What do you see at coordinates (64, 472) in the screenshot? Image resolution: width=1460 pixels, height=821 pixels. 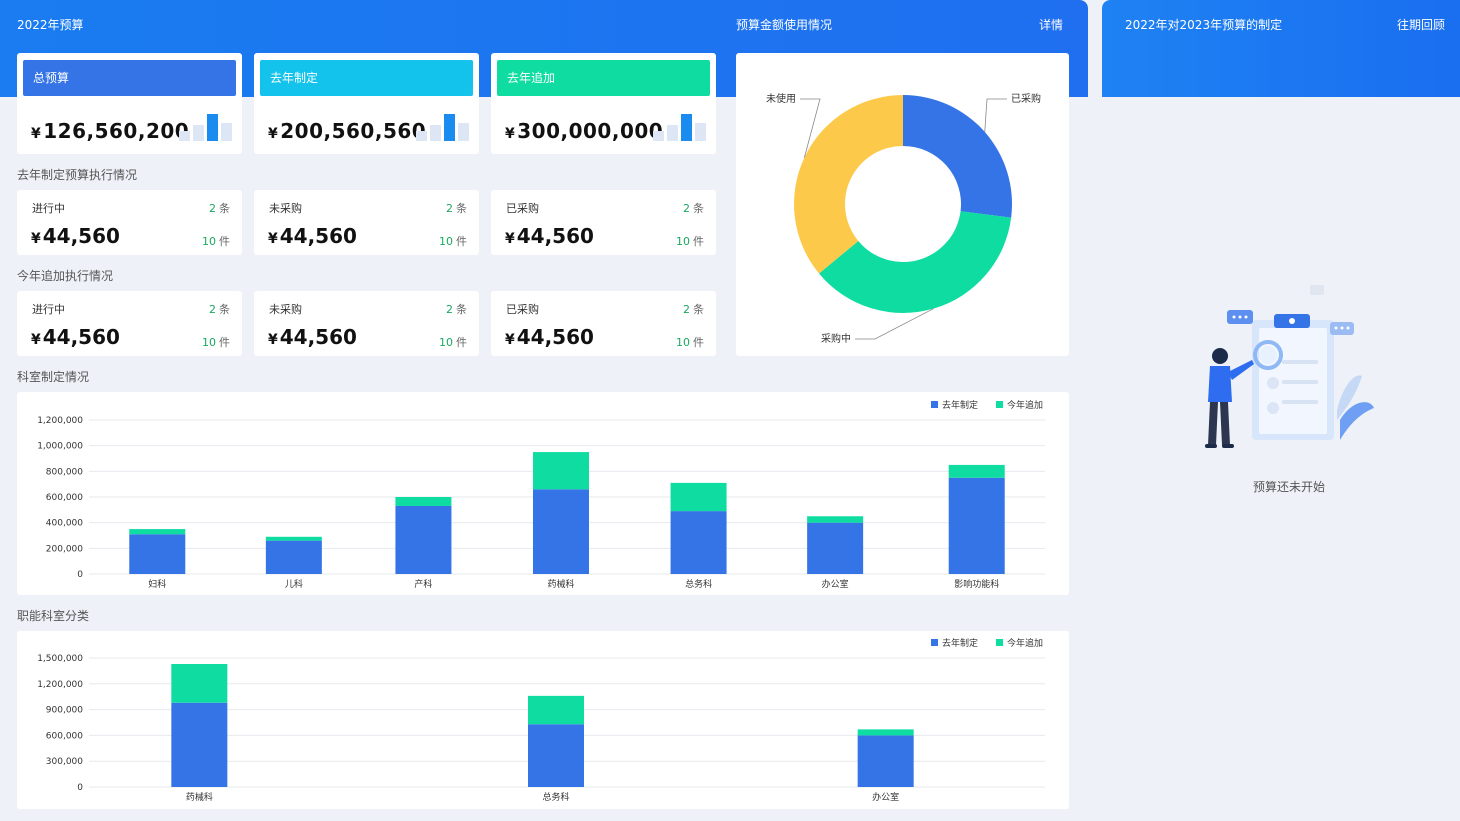 I see `y-tick-label: 800,000` at bounding box center [64, 472].